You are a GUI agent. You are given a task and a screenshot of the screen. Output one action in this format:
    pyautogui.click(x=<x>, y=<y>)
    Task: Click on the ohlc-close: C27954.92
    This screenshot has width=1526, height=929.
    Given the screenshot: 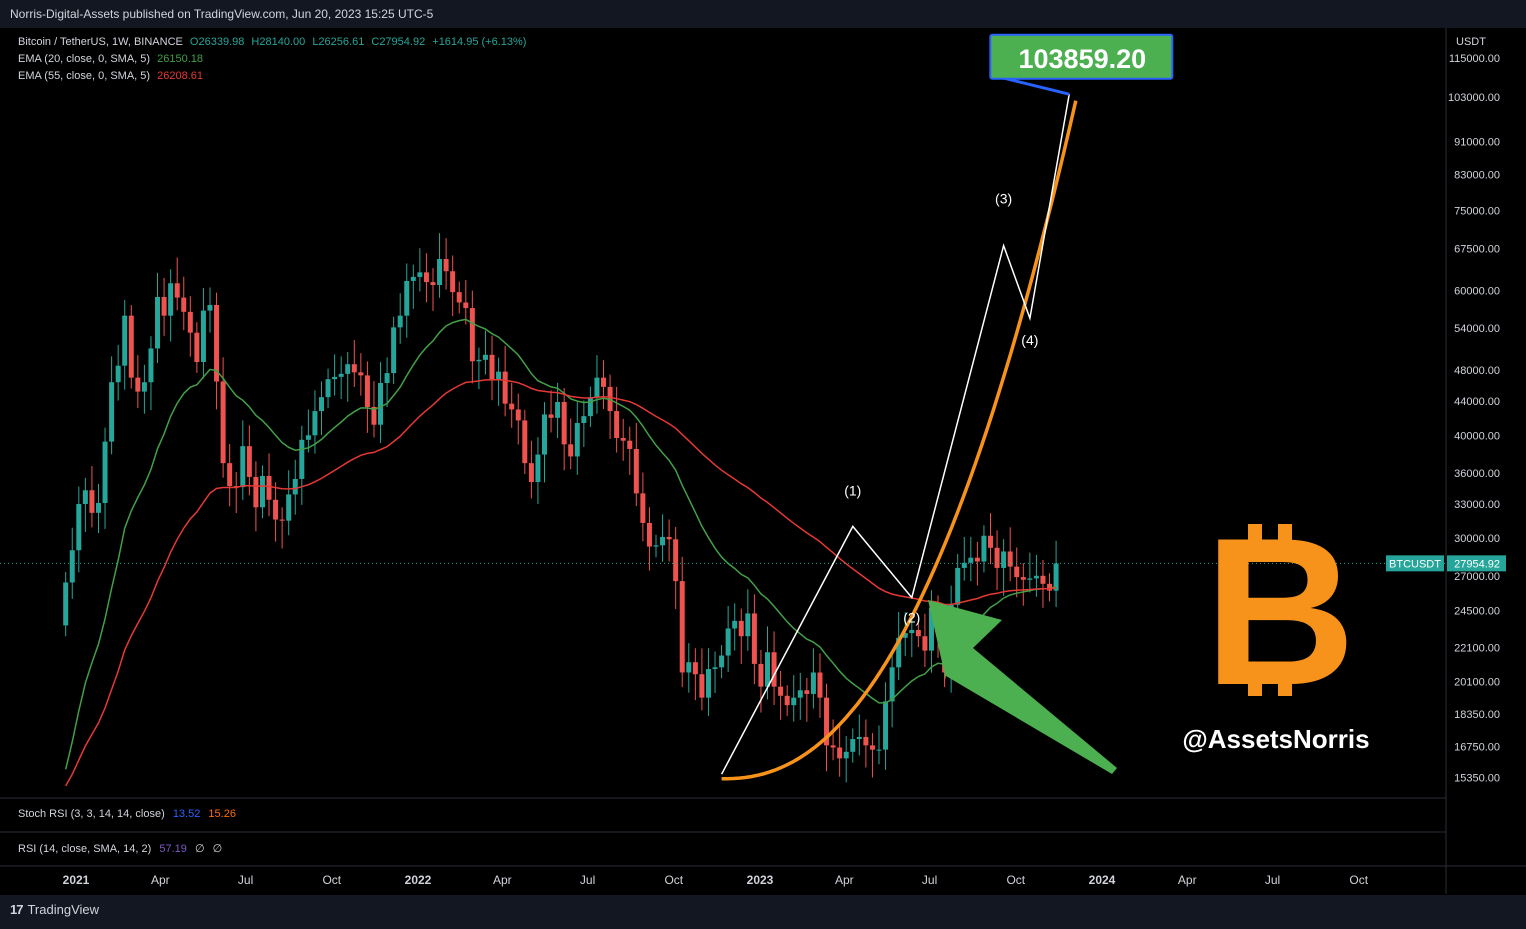 What is the action you would take?
    pyautogui.click(x=398, y=42)
    